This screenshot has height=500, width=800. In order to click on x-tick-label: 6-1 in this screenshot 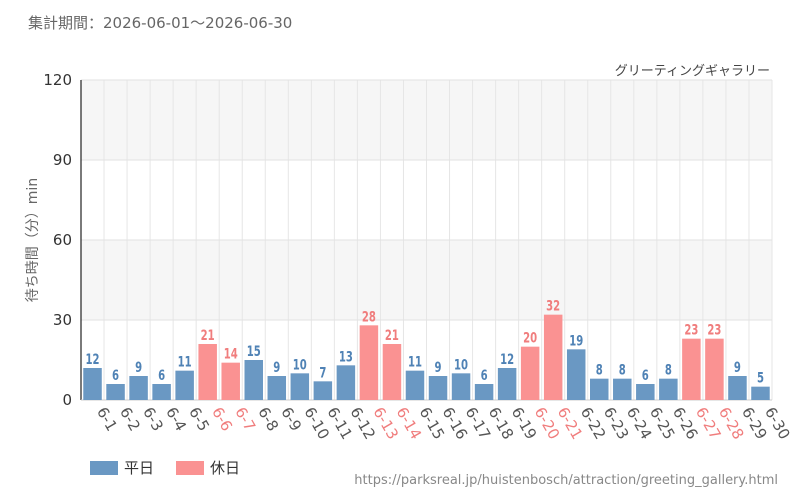, I will do `click(107, 419)`.